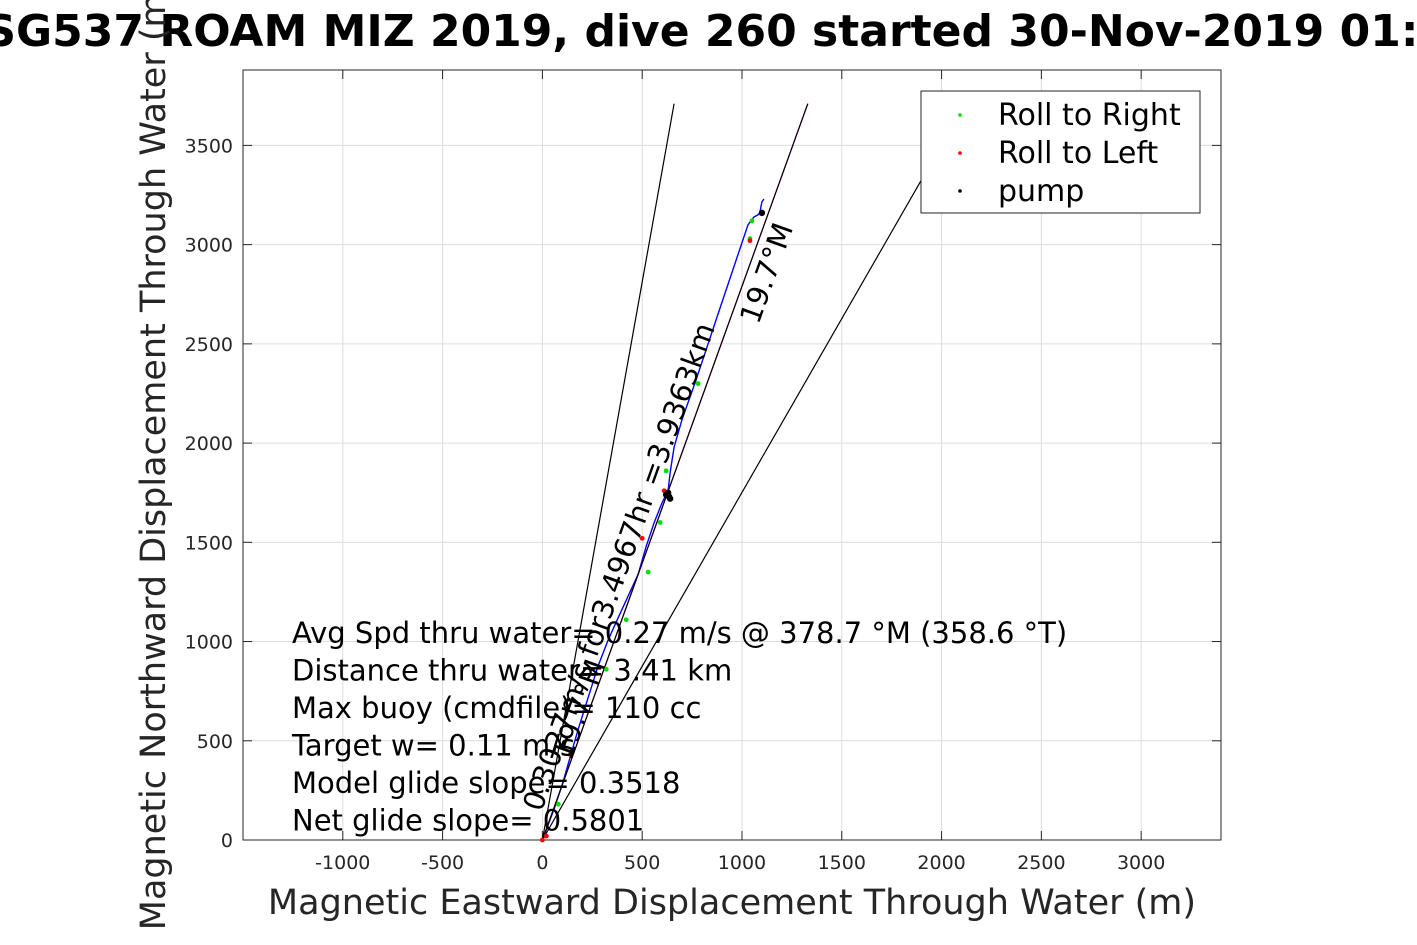  What do you see at coordinates (215, 742) in the screenshot?
I see `y-tick-label: 500` at bounding box center [215, 742].